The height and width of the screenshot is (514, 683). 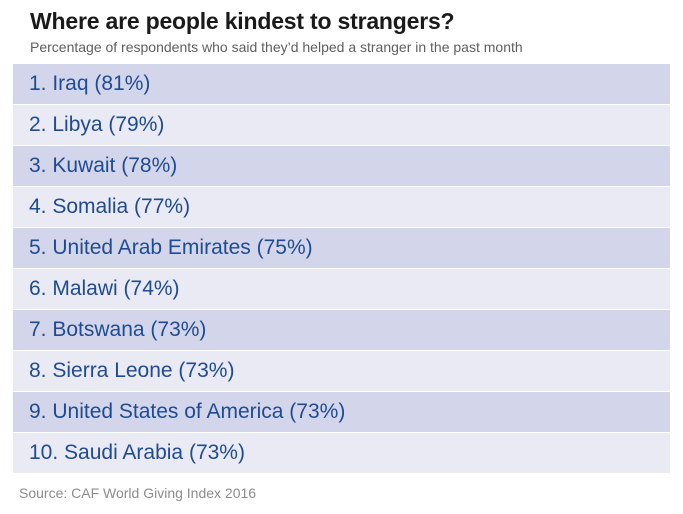 I want to click on row-label: 3. Kuwait (78%), so click(x=103, y=165).